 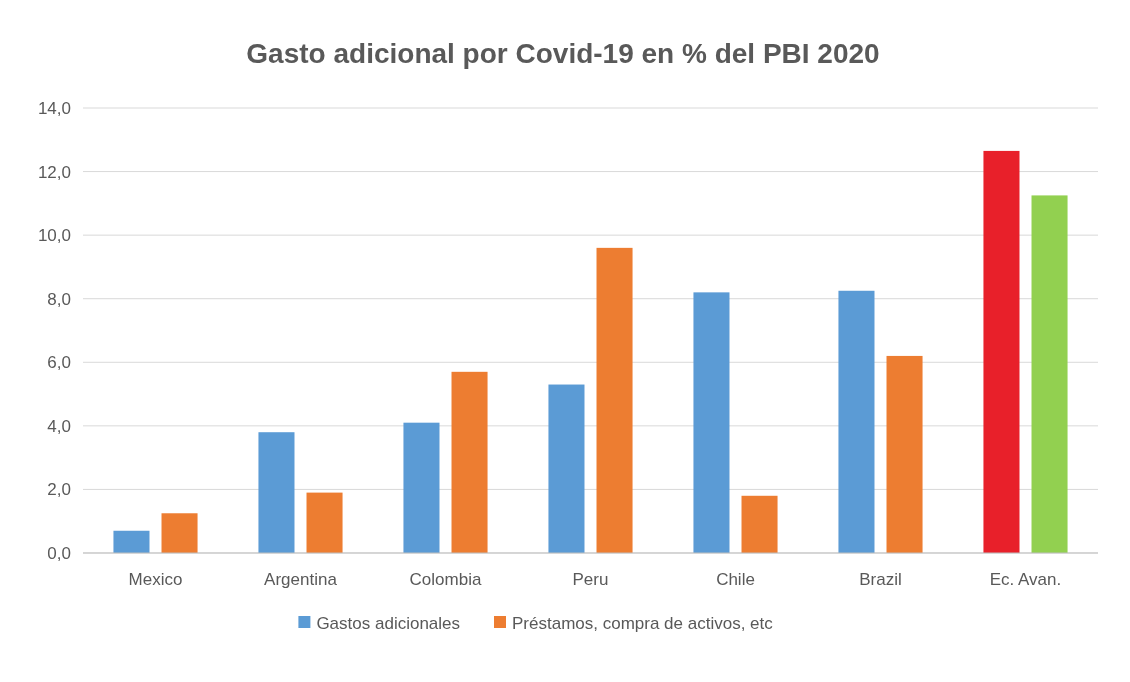 I want to click on y-tick-label: 10,0, so click(x=54, y=236).